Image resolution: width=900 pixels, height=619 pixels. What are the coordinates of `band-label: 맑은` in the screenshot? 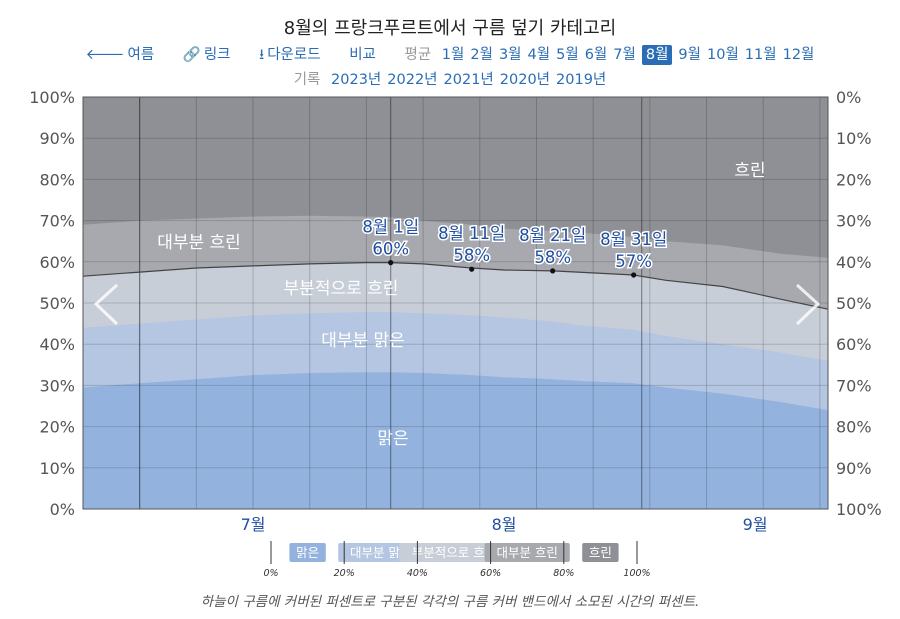 It's located at (392, 439).